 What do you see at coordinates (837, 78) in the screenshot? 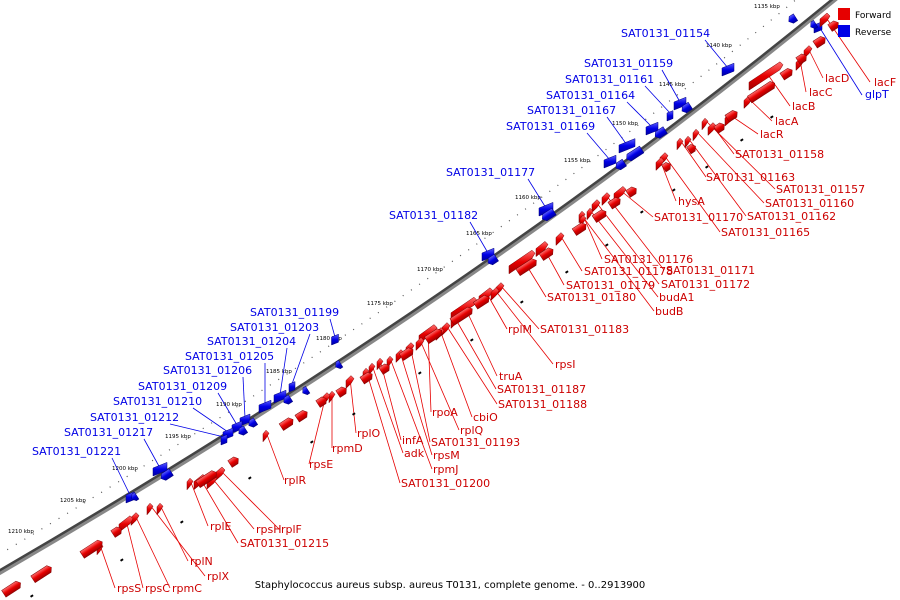
I see `forward-gene-label: lacD` at bounding box center [837, 78].